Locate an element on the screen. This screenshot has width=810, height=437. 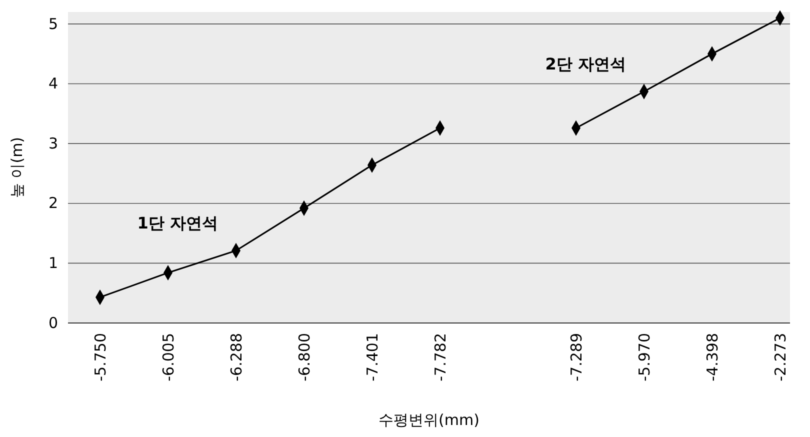
x-tick-label: -4.398 is located at coordinates (712, 357).